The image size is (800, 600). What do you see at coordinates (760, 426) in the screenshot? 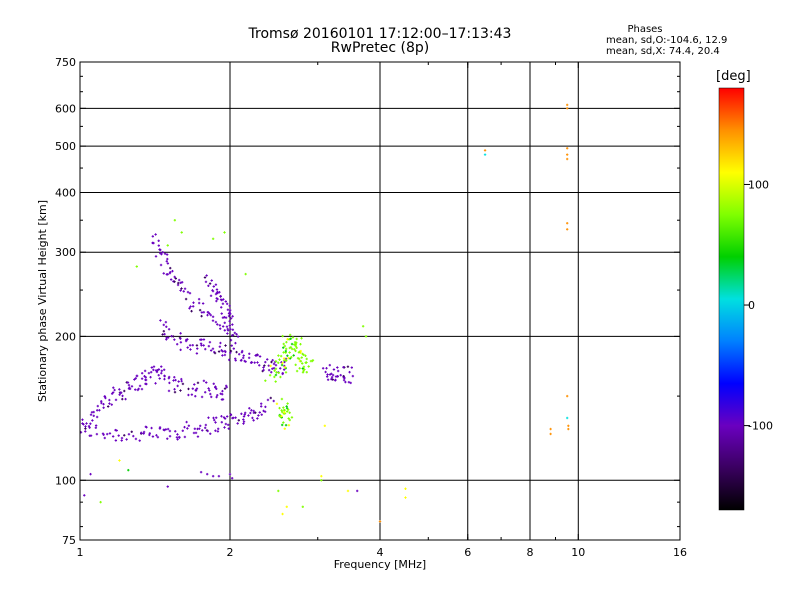
I see `colorbar-tick-label: -100` at bounding box center [760, 426].